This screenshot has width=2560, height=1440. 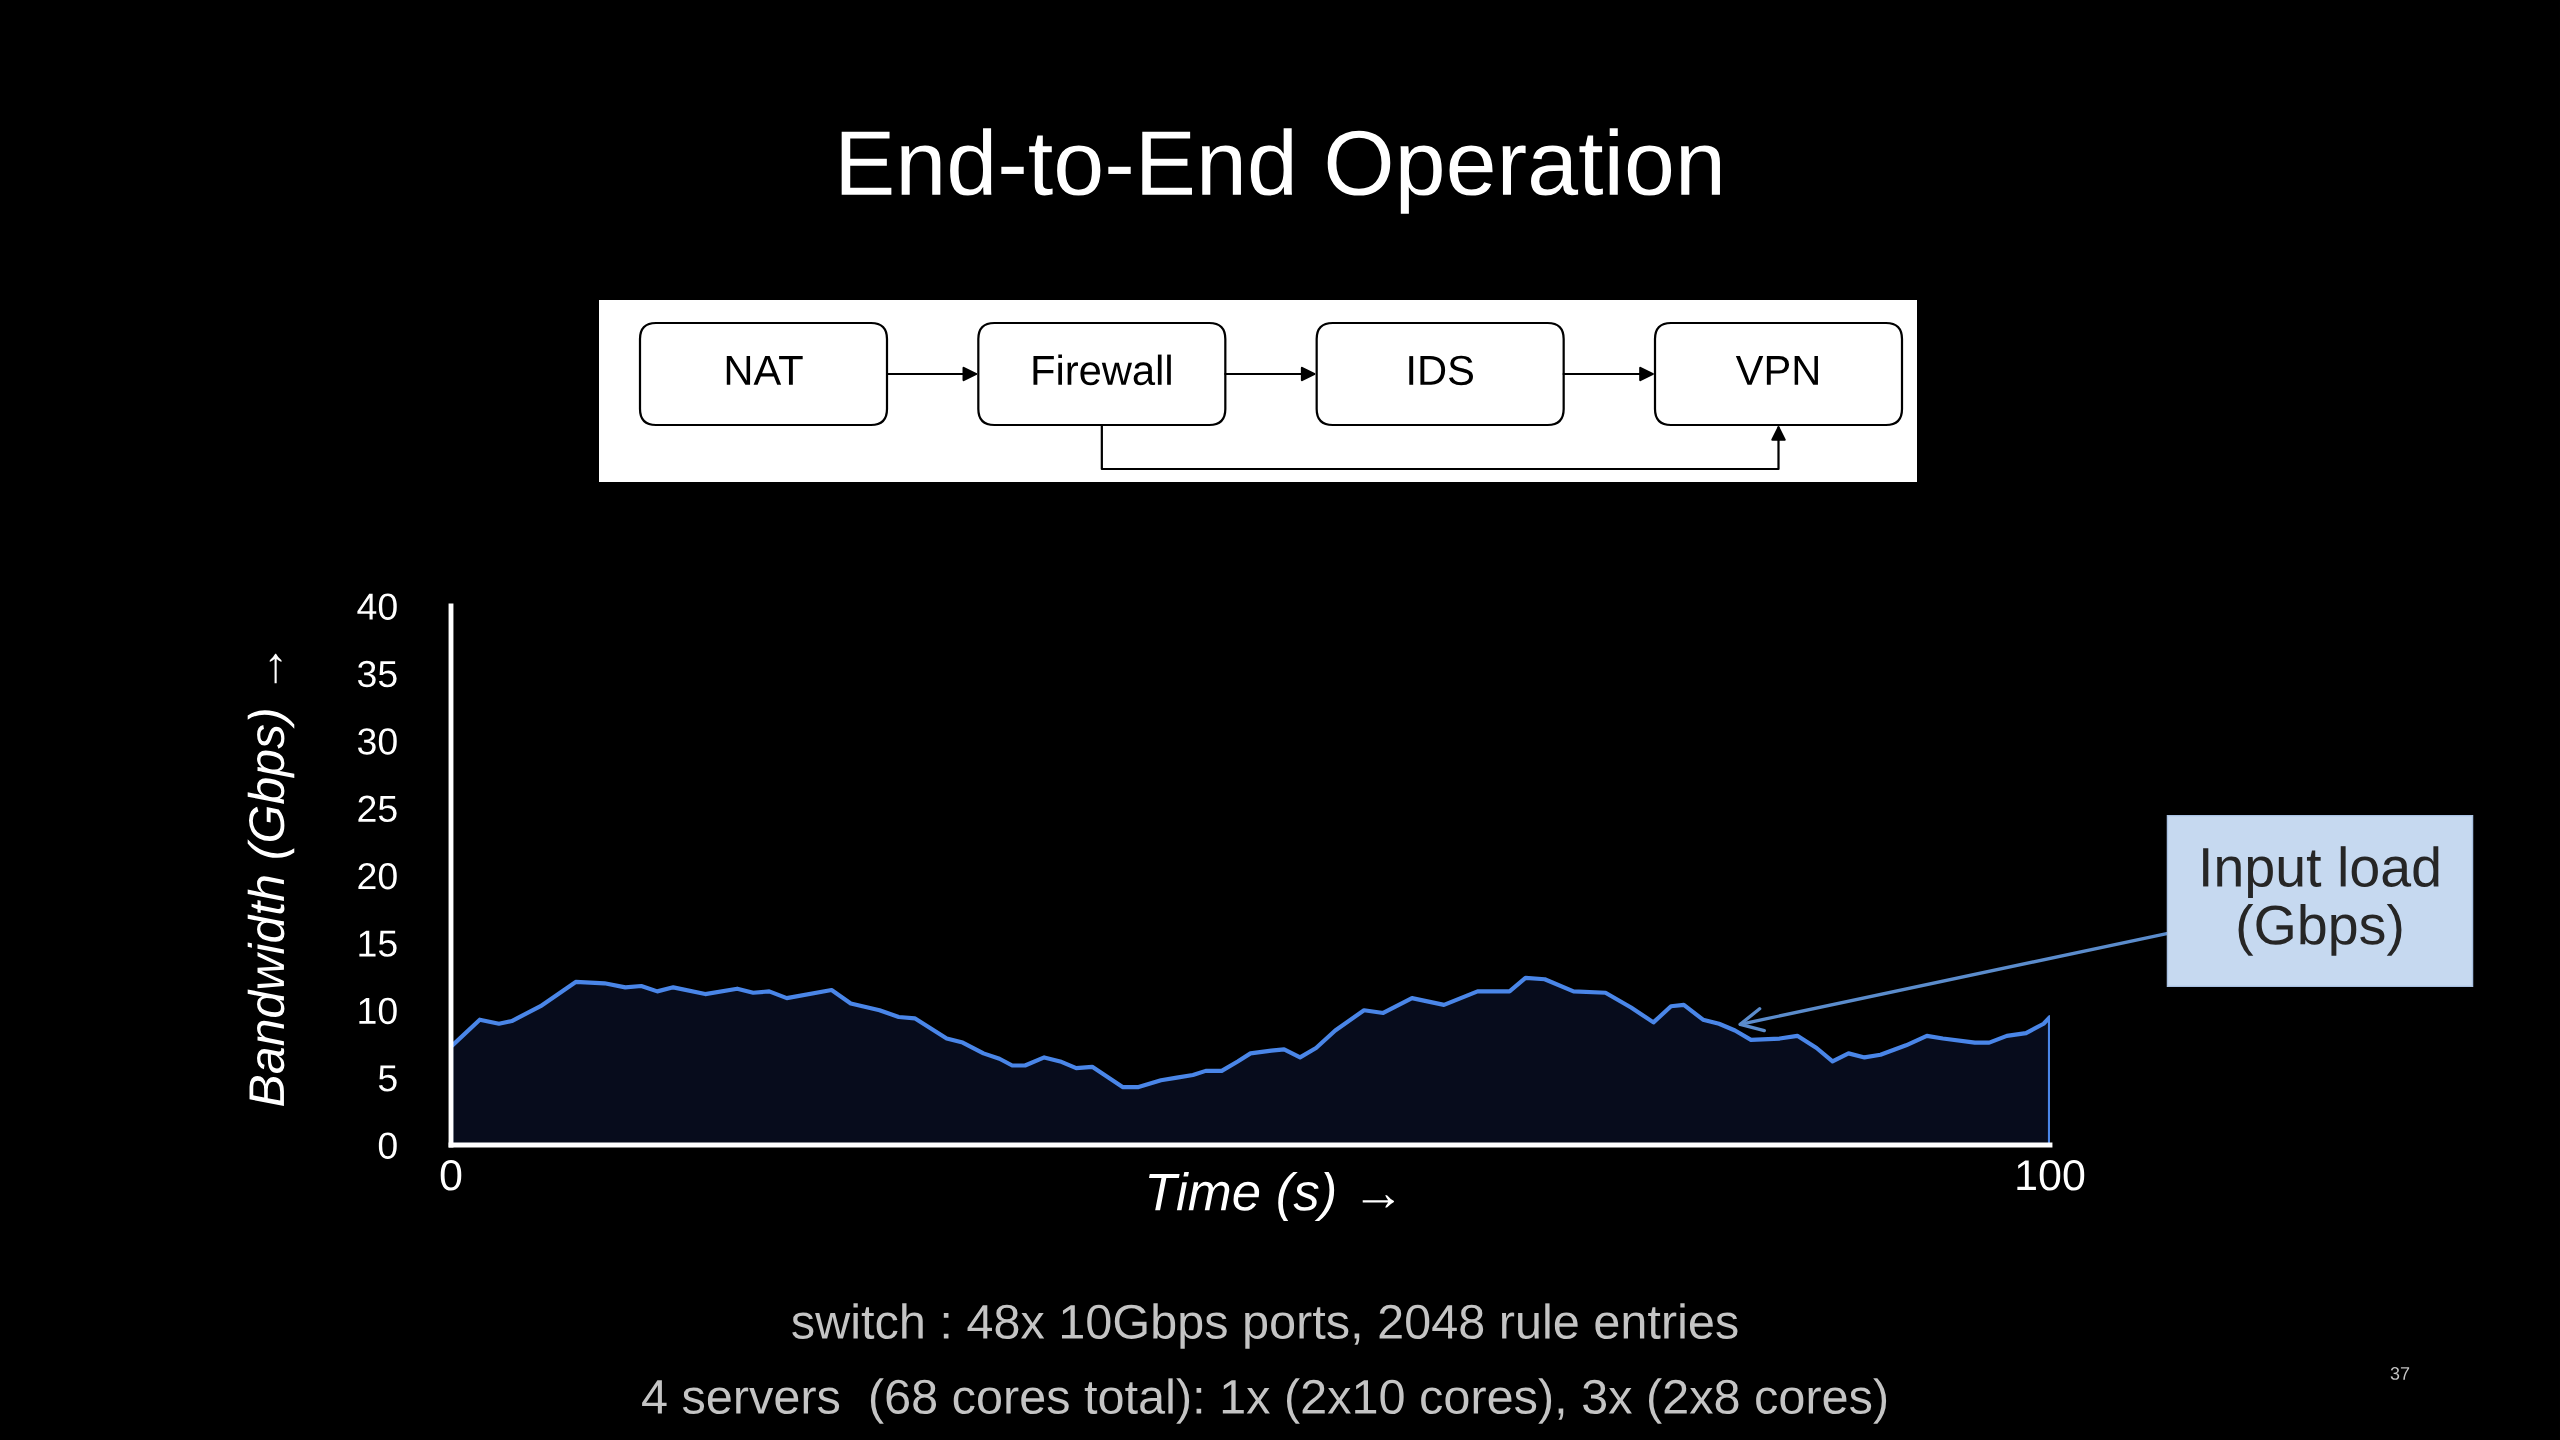 I want to click on y-tick-label: 30, so click(x=377, y=741).